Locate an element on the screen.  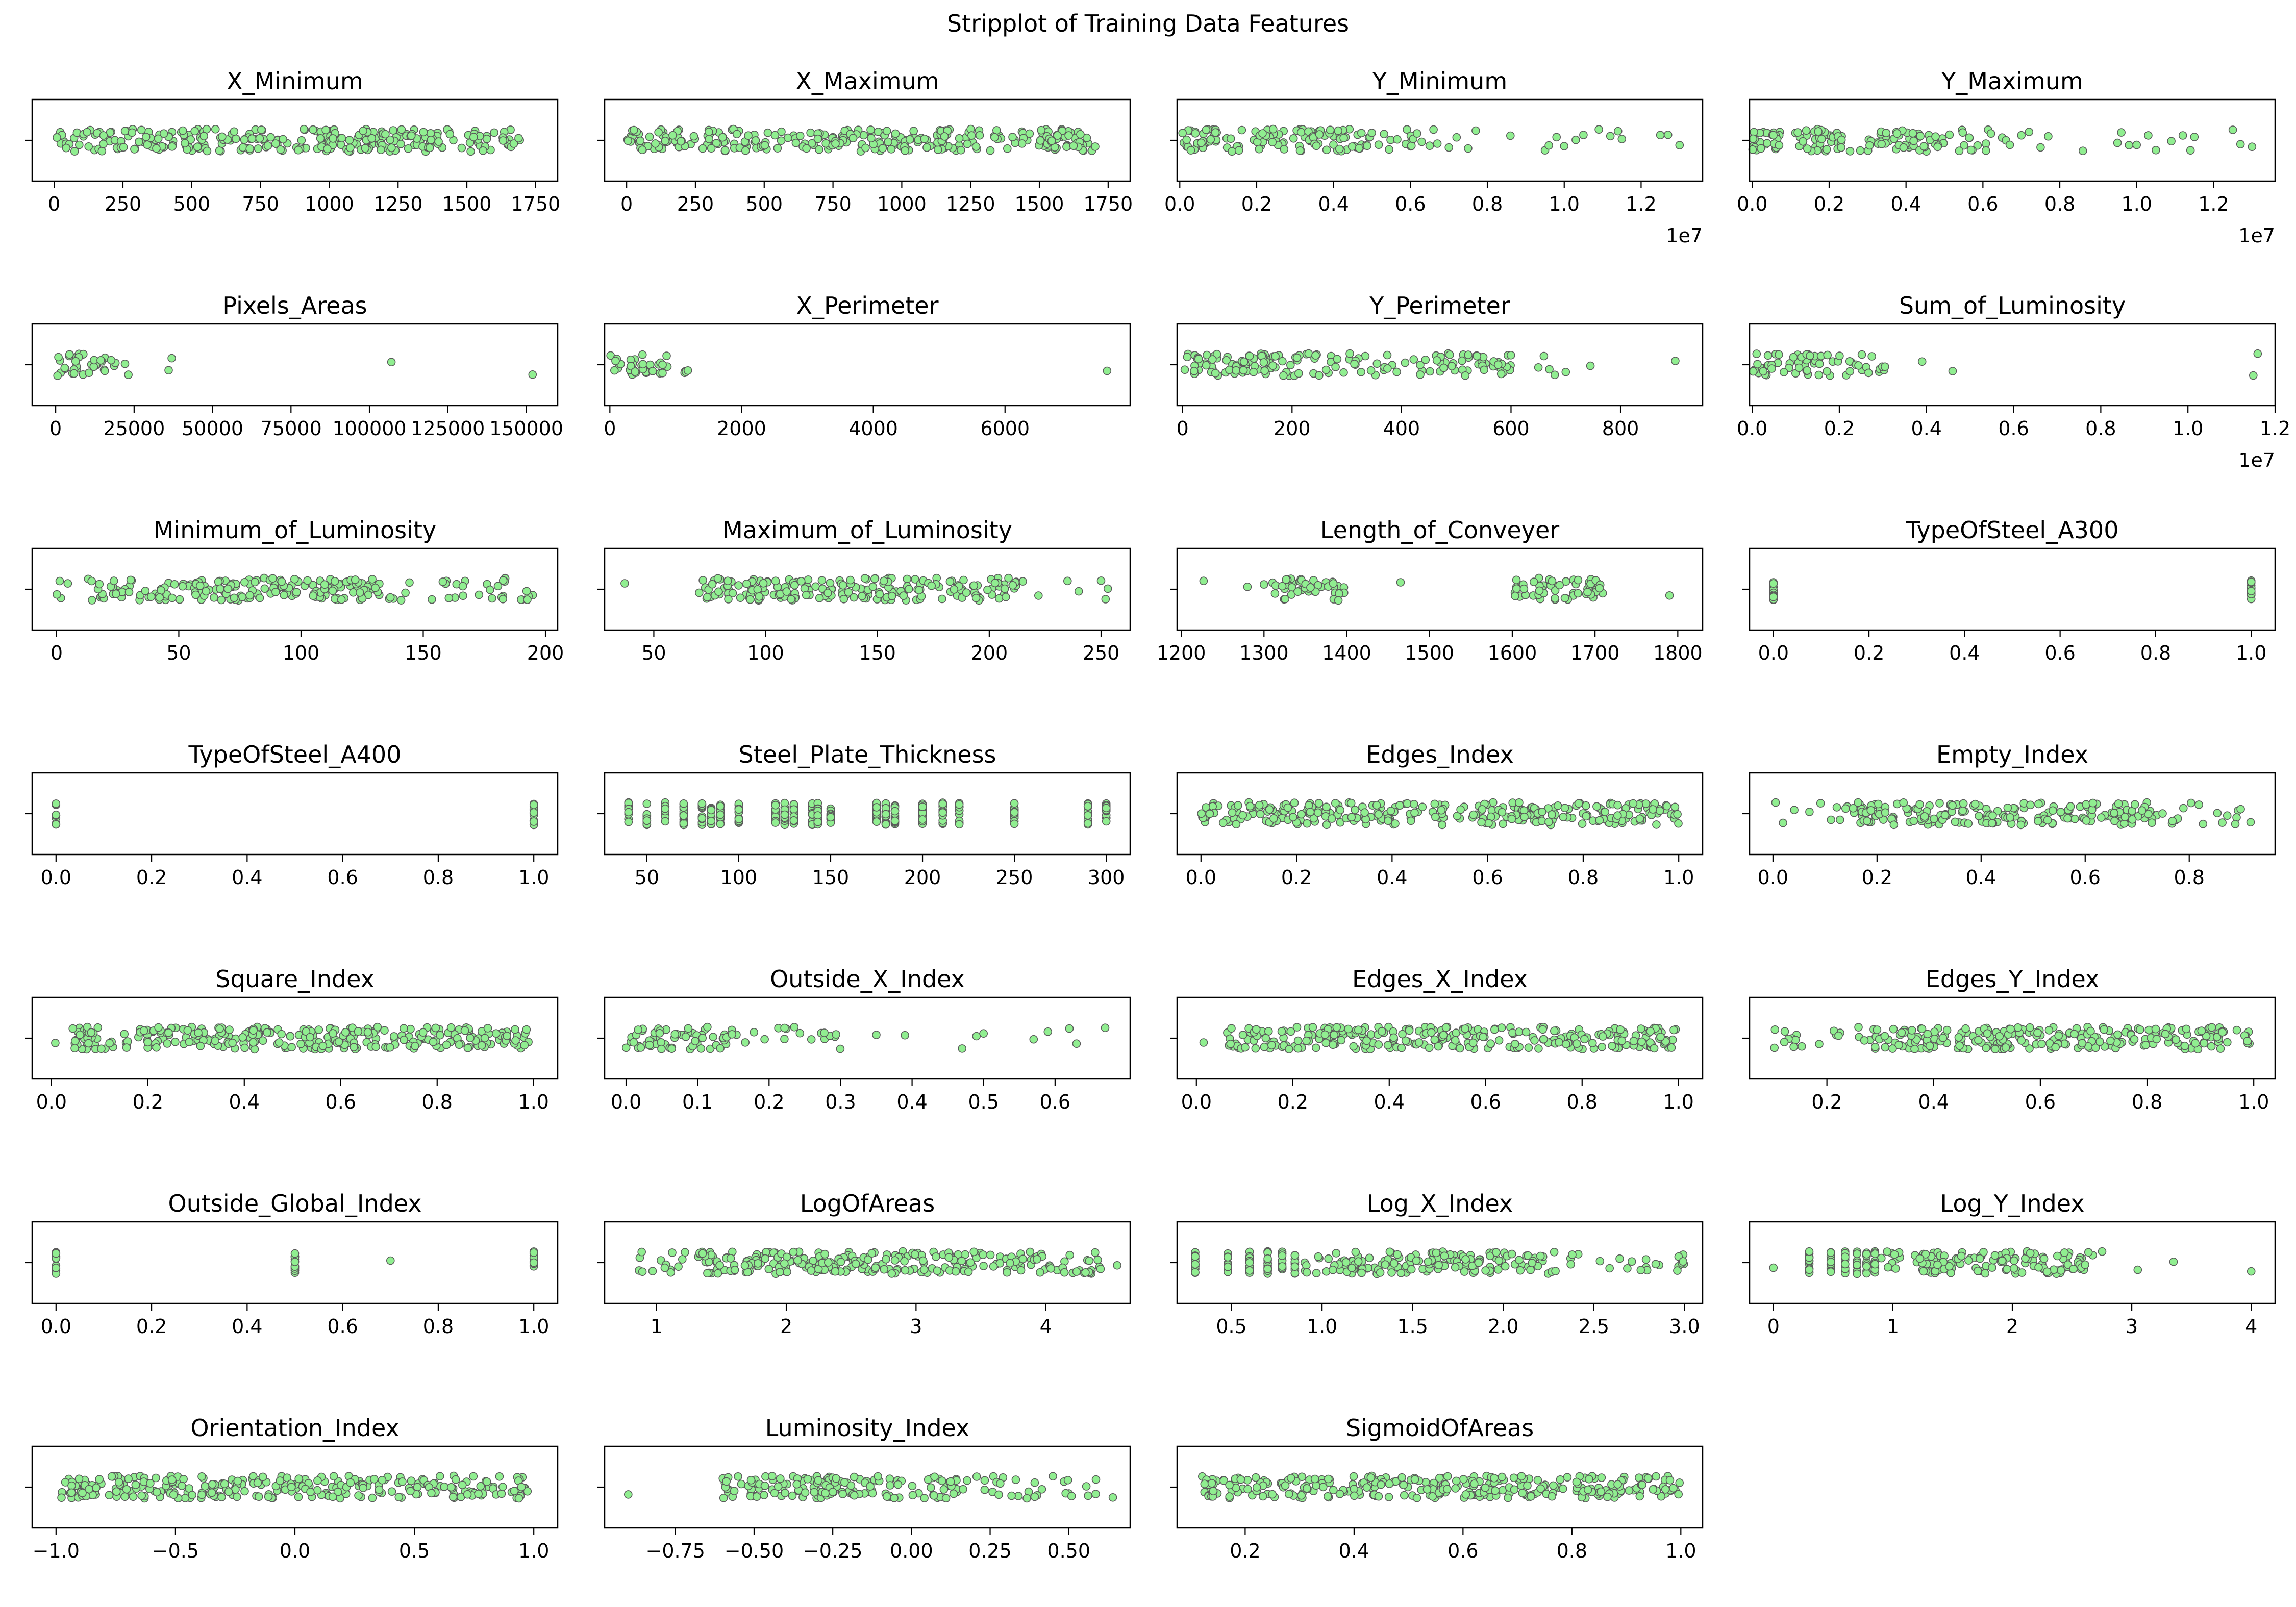
x-tick-label: 200 is located at coordinates (990, 653).